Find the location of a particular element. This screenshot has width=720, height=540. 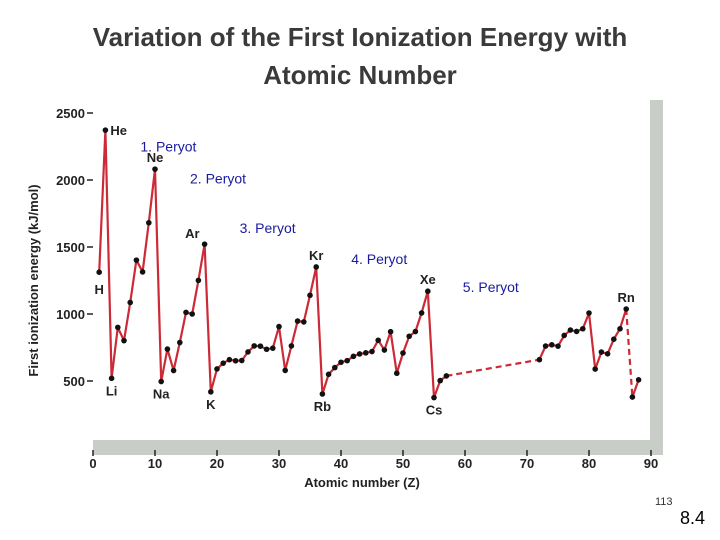

x-tick-label: 0 is located at coordinates (92, 463).